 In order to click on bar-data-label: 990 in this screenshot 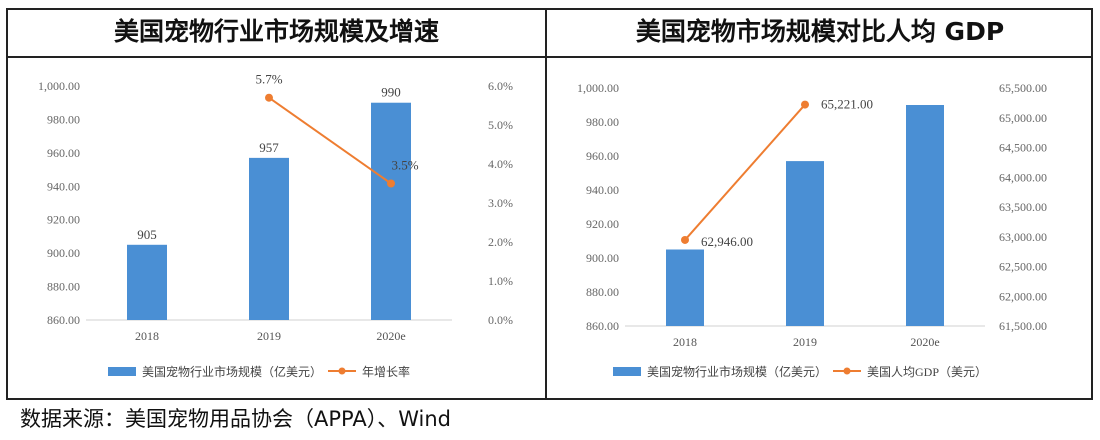, I will do `click(391, 92)`.